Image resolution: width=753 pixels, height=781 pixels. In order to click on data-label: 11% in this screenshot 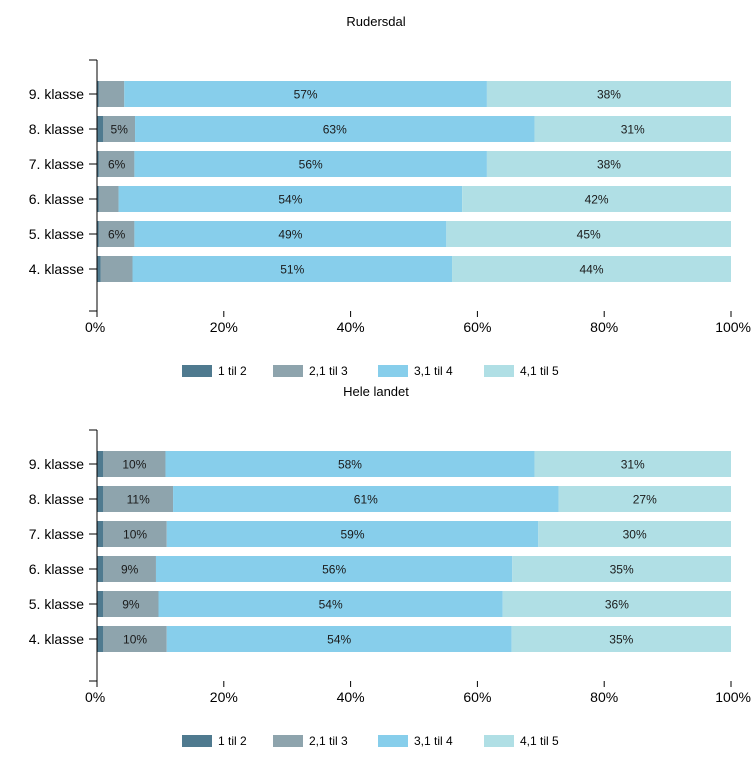, I will do `click(138, 500)`.